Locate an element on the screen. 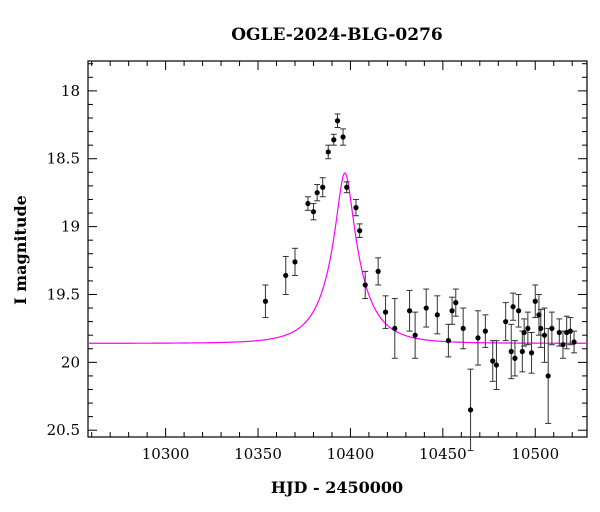 This screenshot has height=512, width=600. y-tick-label: 19.5 is located at coordinates (63, 294).